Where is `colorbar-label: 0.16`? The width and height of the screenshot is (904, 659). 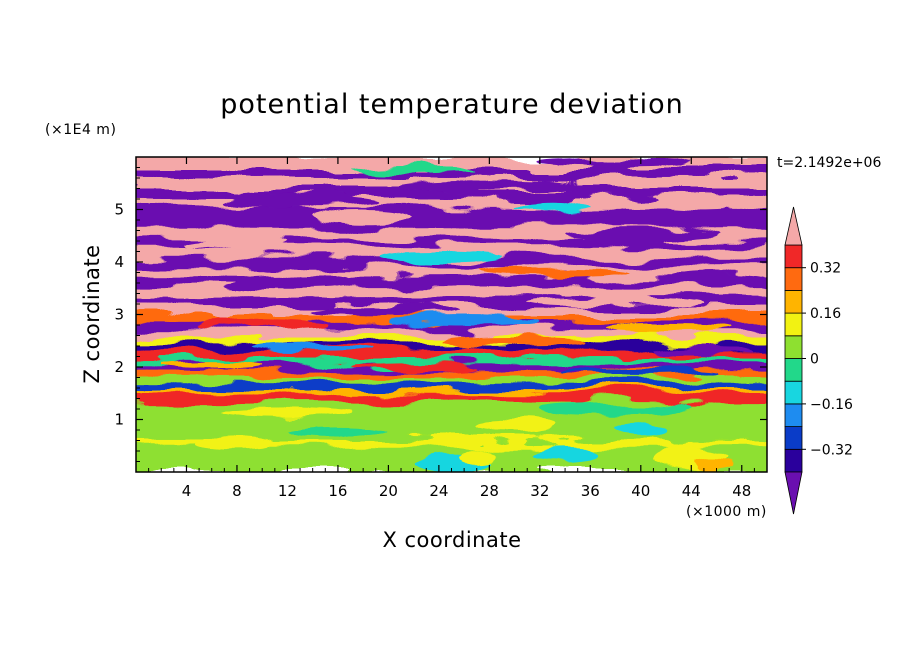
colorbar-label: 0.16 is located at coordinates (825, 314).